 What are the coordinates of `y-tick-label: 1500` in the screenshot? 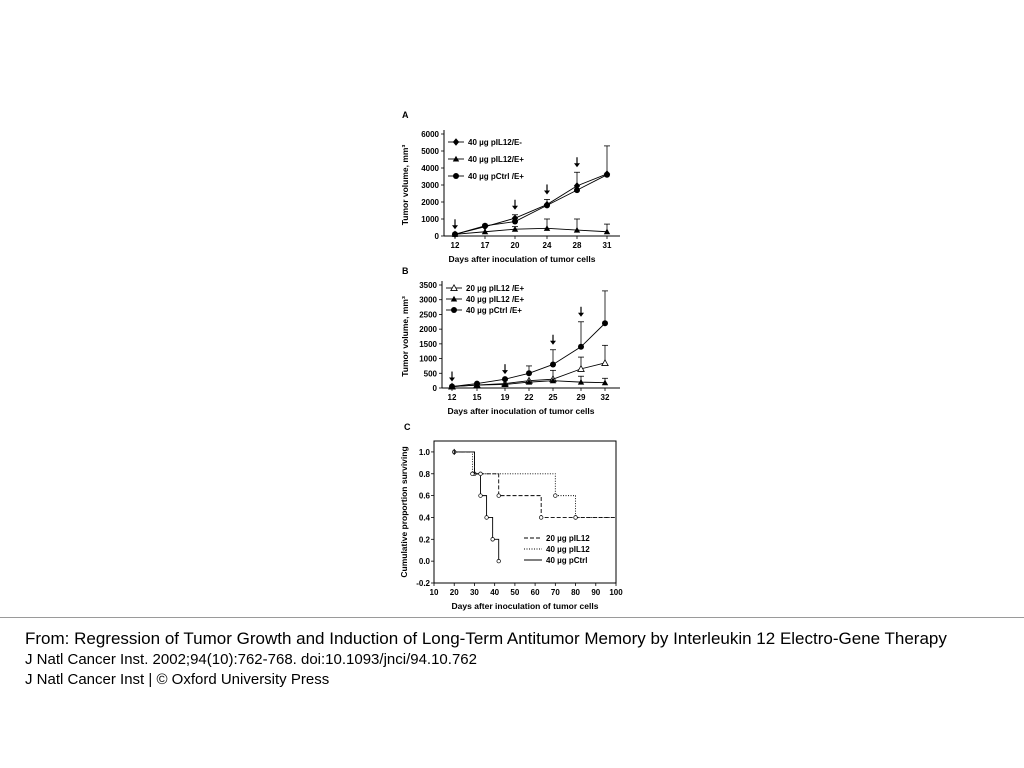 It's located at (428, 344).